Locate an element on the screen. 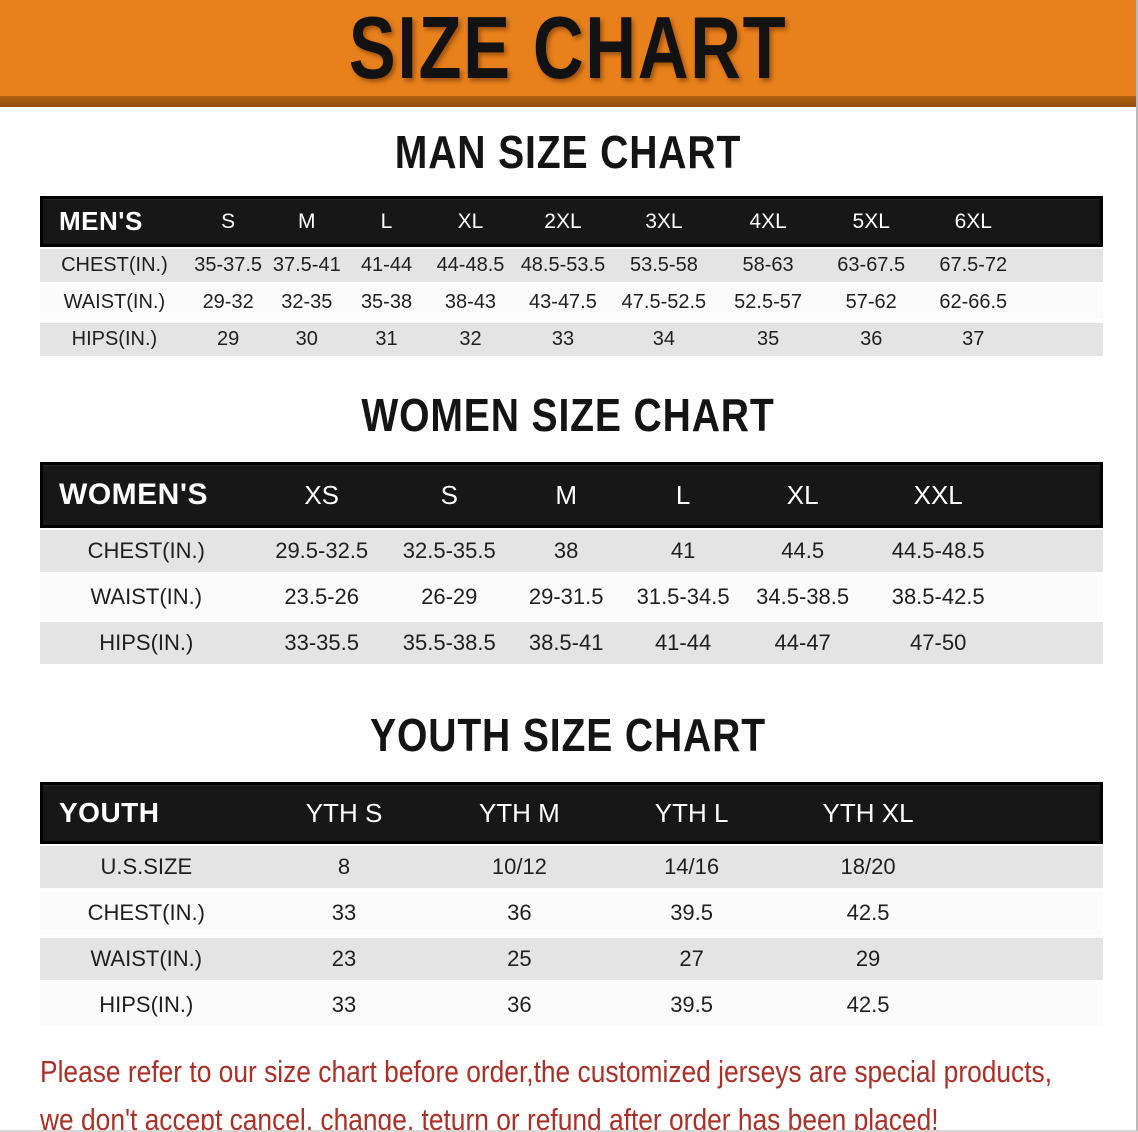 The width and height of the screenshot is (1138, 1132). size-value: 29 is located at coordinates (868, 961).